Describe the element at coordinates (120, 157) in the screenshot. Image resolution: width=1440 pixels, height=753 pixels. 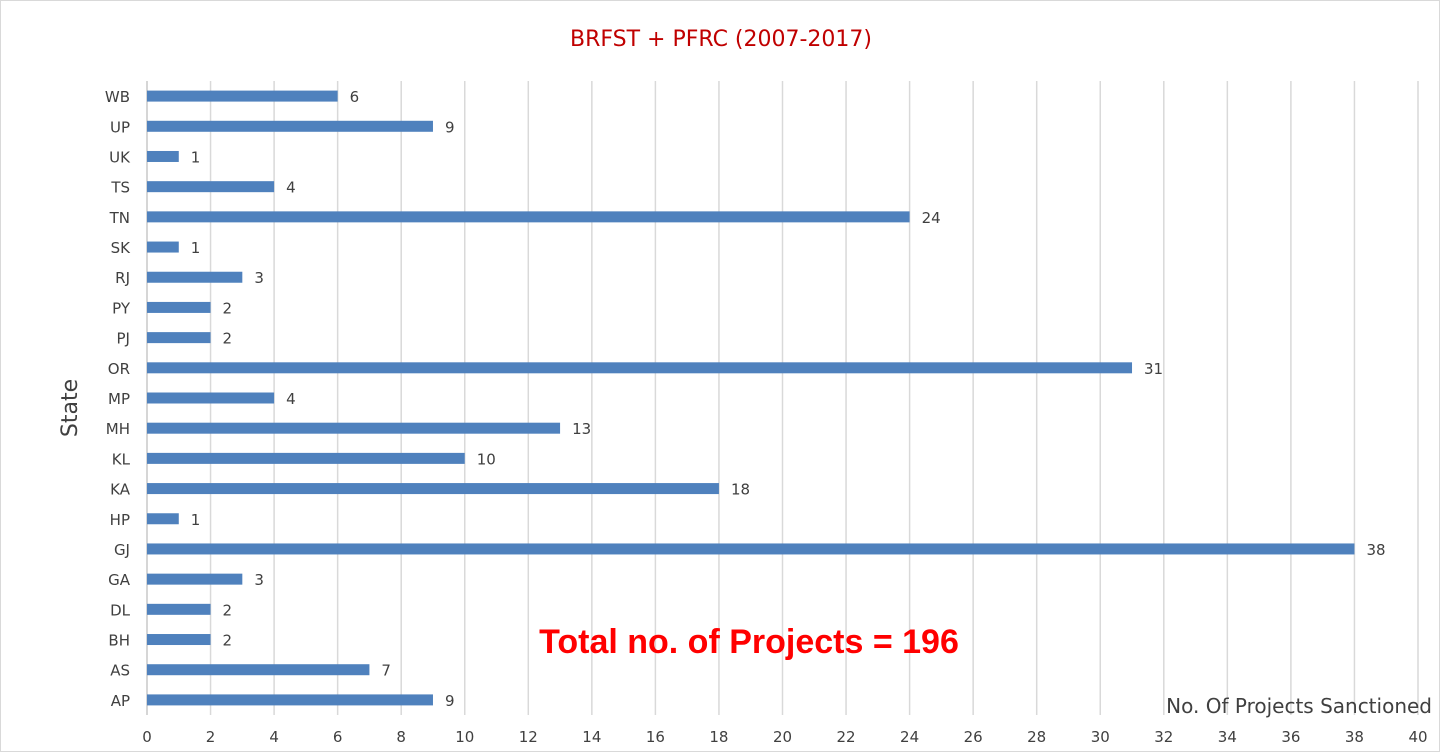
I see `category-label-uk: UK` at that location.